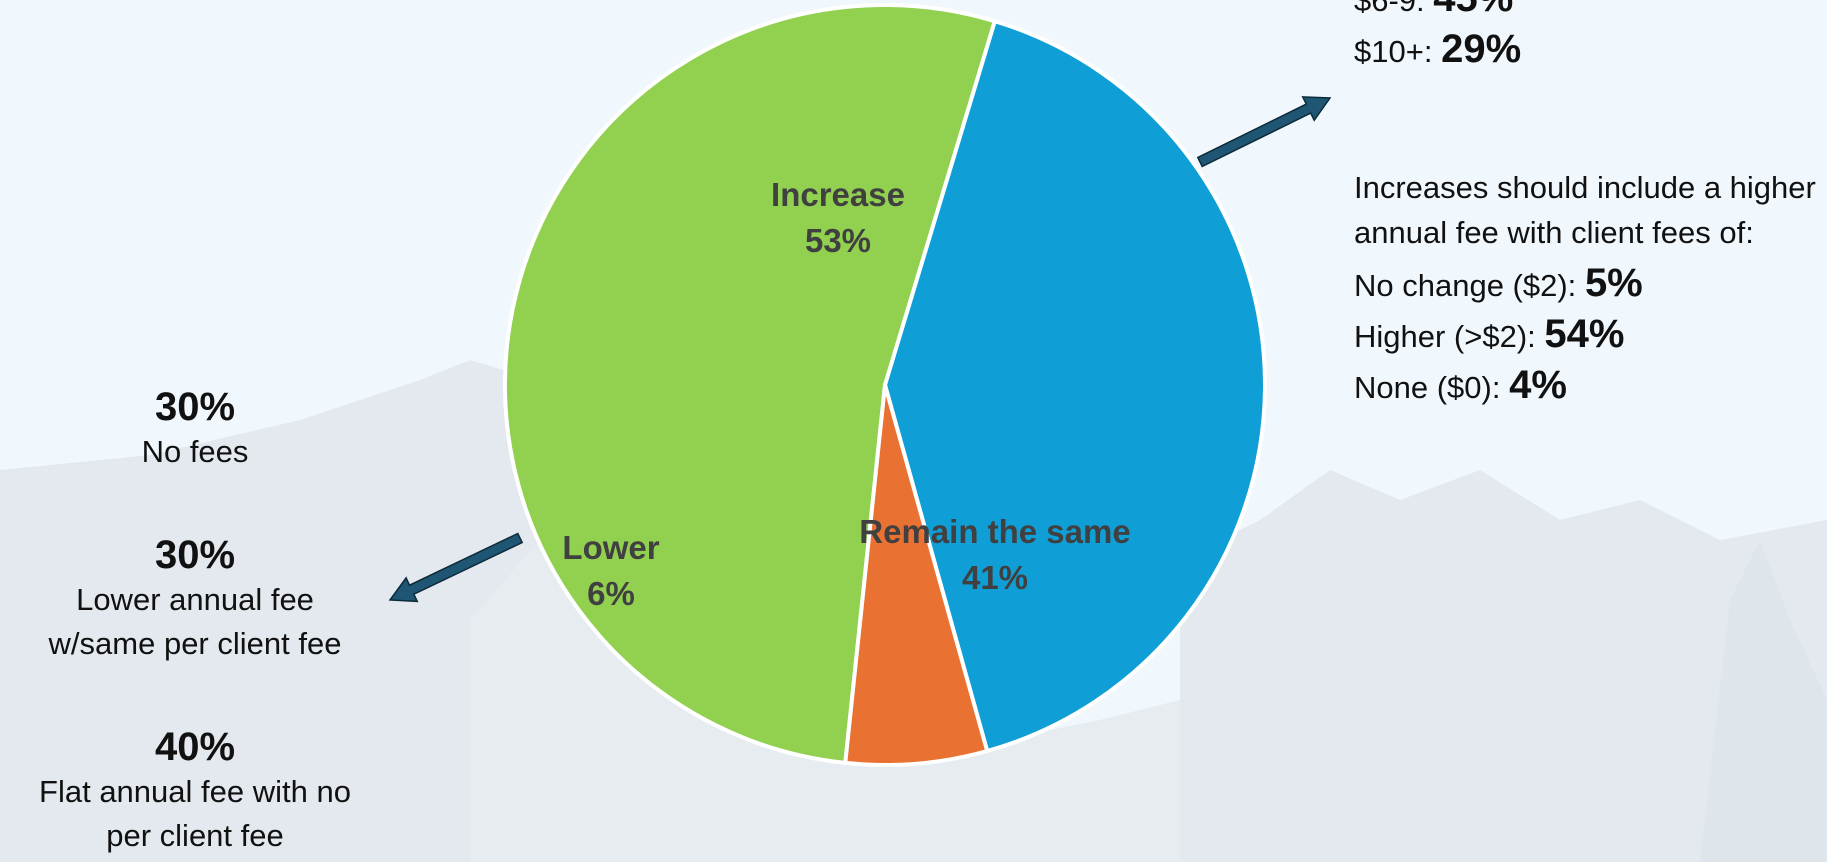 This screenshot has height=862, width=1827. Describe the element at coordinates (1437, 50) in the screenshot. I see `increase-top-item: $10+: 29%` at that location.